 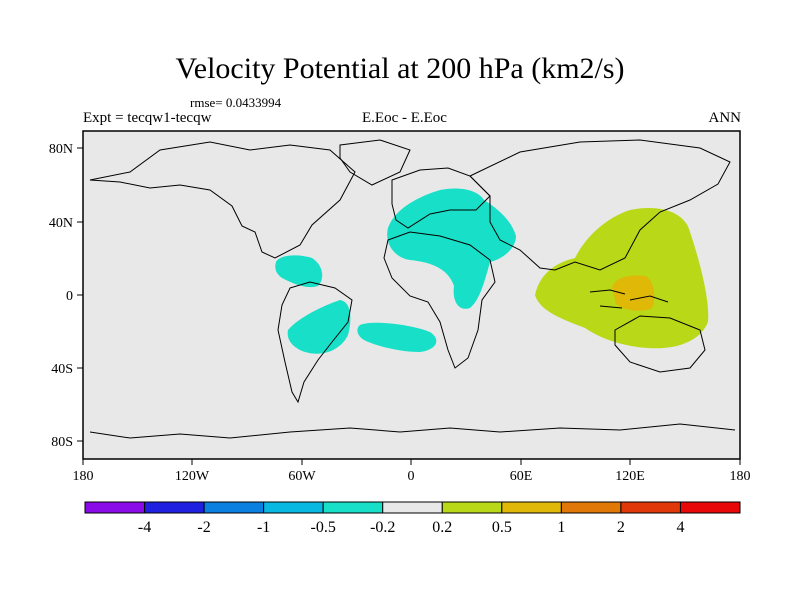 What do you see at coordinates (630, 476) in the screenshot?
I see `lon-label-120e: 120E` at bounding box center [630, 476].